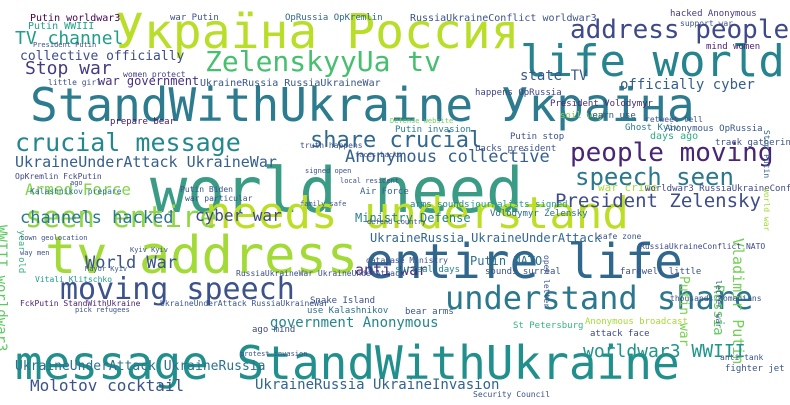 The width and height of the screenshot is (790, 405). I want to click on cloud-word: Kalashnikov prepare, so click(76, 191).